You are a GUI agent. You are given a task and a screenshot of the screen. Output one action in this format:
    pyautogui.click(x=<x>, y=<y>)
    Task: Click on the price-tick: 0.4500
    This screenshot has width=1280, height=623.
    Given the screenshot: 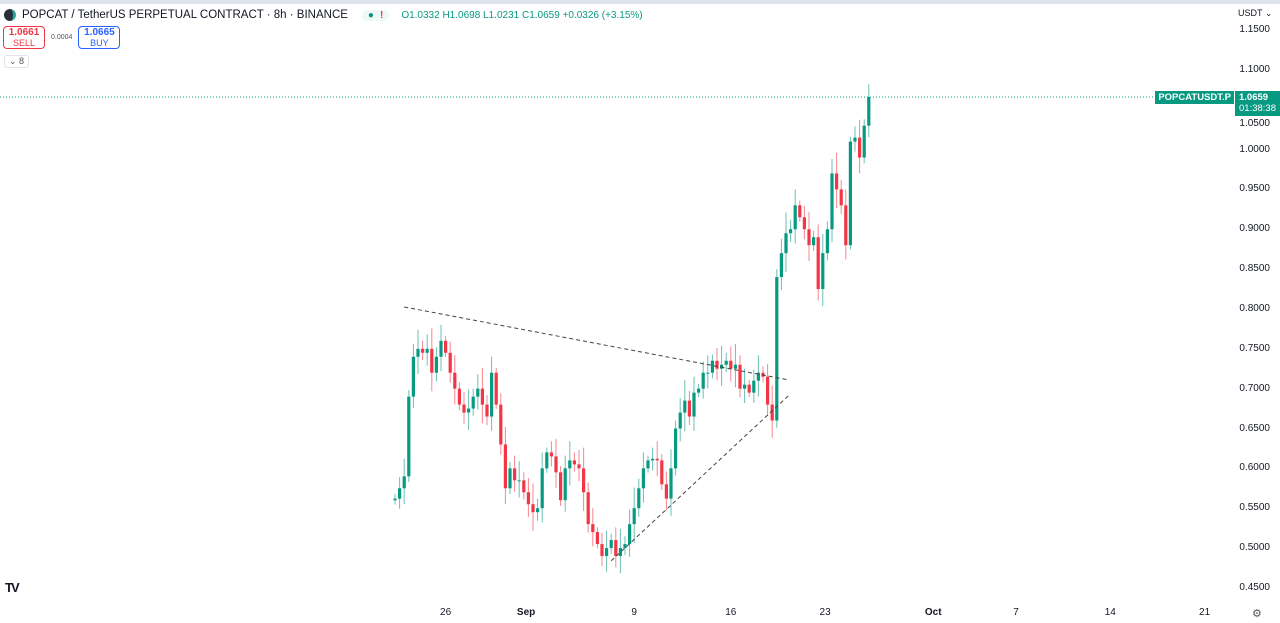 What is the action you would take?
    pyautogui.click(x=1254, y=587)
    